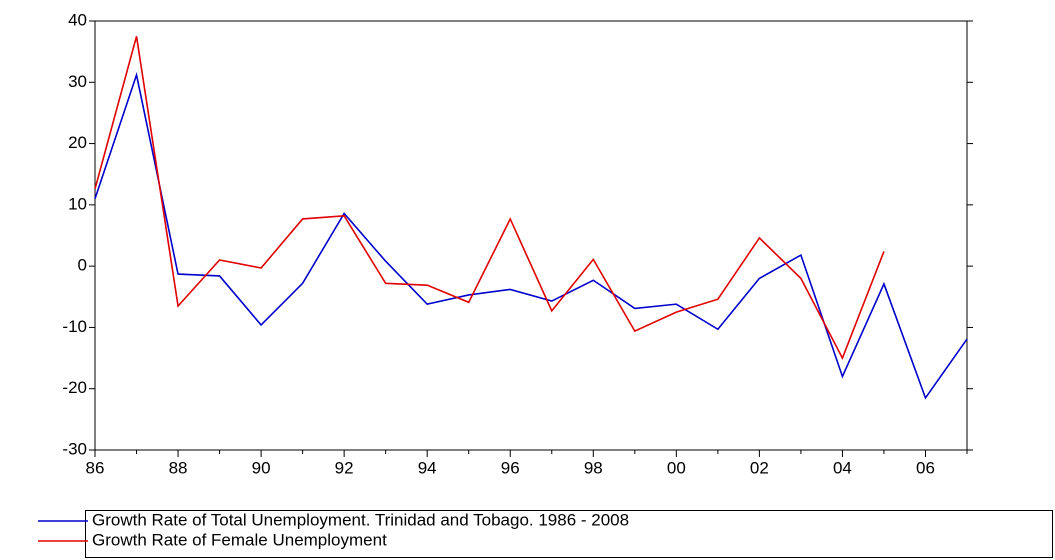 The width and height of the screenshot is (1055, 560). What do you see at coordinates (344, 467) in the screenshot?
I see `x-tick-label: 92` at bounding box center [344, 467].